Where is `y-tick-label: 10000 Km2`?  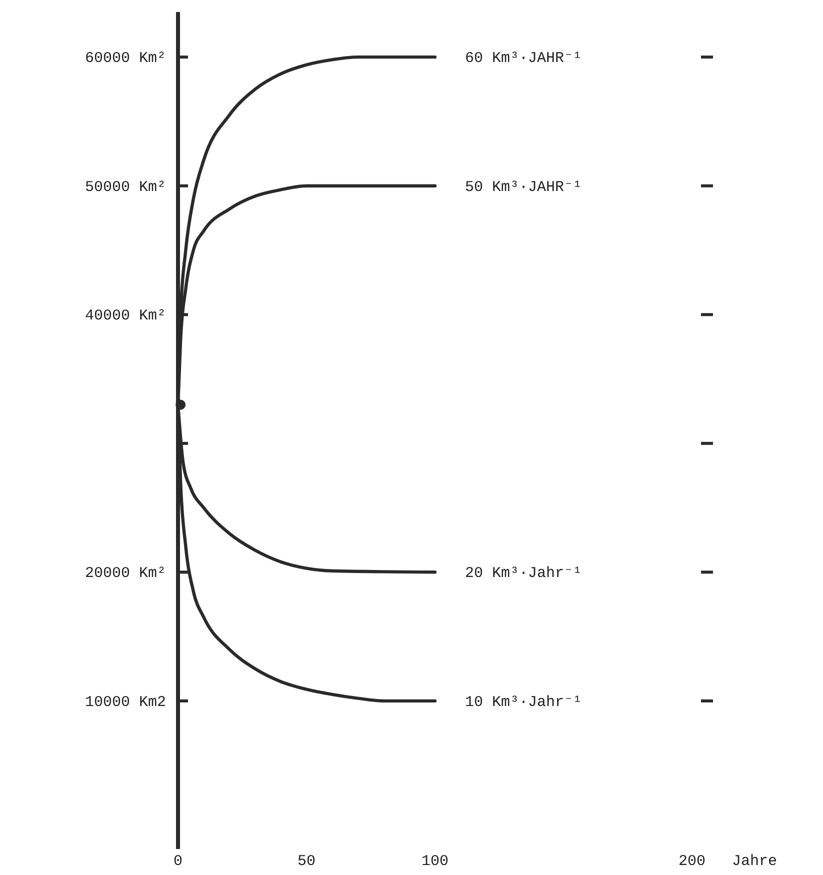 y-tick-label: 10000 Km2 is located at coordinates (125, 702).